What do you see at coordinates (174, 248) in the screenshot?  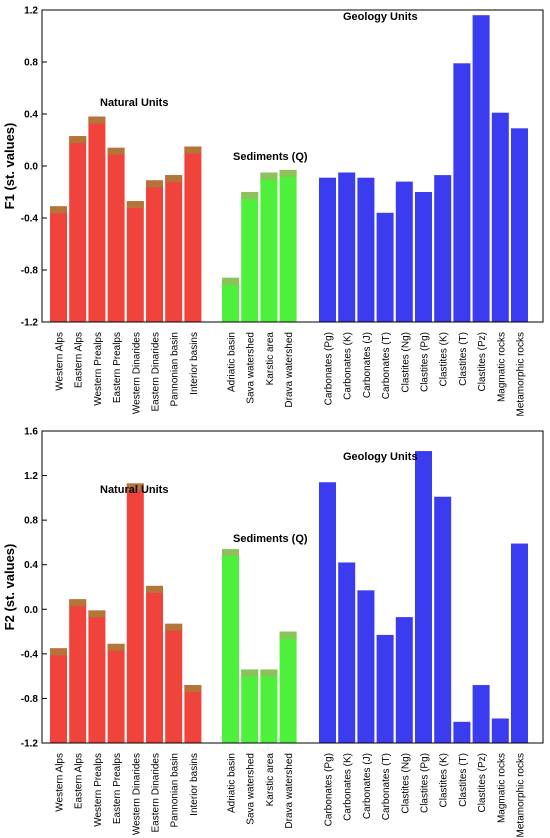 I see `bar-pannonian-basin` at bounding box center [174, 248].